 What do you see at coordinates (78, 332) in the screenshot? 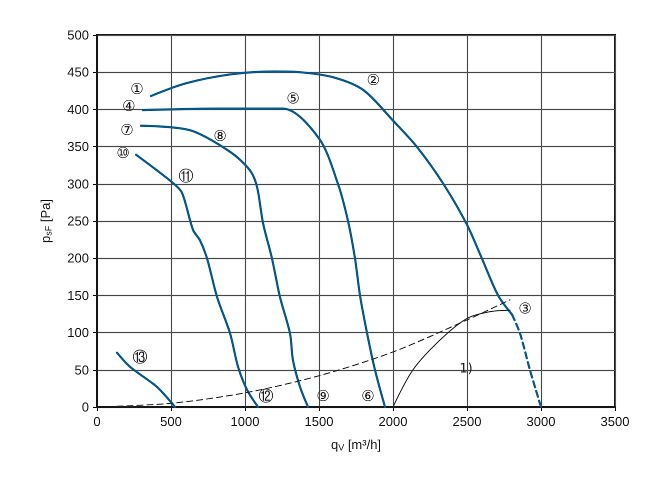
I see `y-tick-label: 100` at bounding box center [78, 332].